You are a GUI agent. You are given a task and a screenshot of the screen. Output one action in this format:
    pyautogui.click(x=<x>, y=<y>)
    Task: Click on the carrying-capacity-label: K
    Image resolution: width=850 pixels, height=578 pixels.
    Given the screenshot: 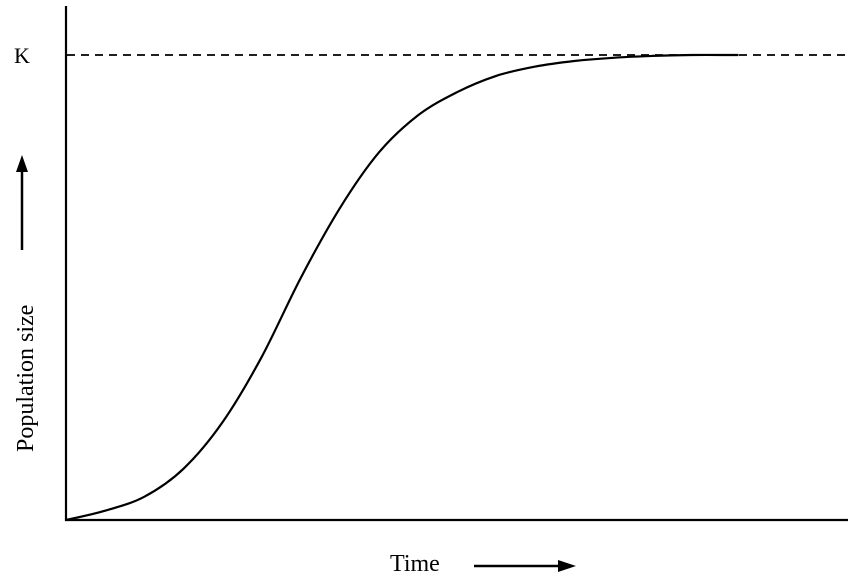 What is the action you would take?
    pyautogui.click(x=22, y=55)
    